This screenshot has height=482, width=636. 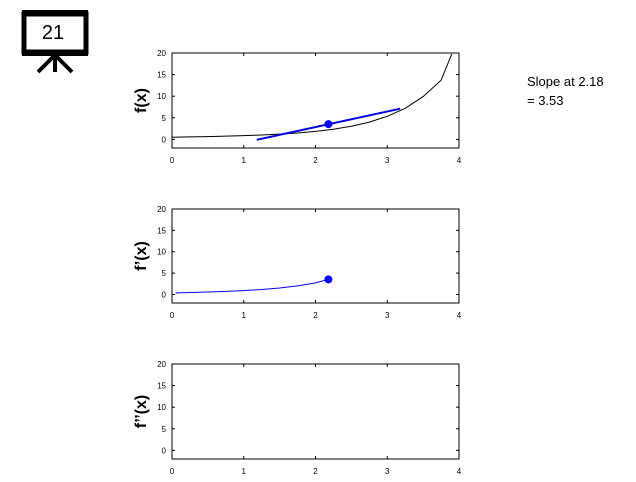 What do you see at coordinates (141, 100) in the screenshot?
I see `plot-1-ylabel: f(x)` at bounding box center [141, 100].